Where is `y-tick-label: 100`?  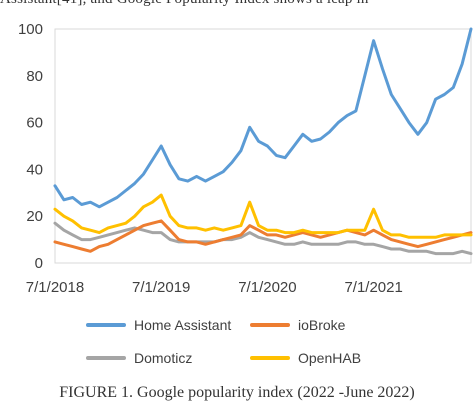 y-tick-label: 100 is located at coordinates (30, 29).